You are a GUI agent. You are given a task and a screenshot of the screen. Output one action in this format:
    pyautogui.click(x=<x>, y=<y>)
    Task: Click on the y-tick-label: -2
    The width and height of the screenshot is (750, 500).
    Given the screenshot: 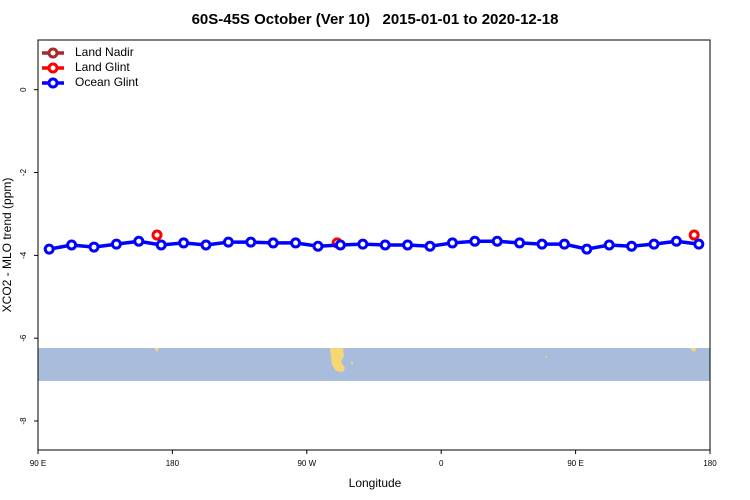 What is the action you would take?
    pyautogui.click(x=23, y=172)
    